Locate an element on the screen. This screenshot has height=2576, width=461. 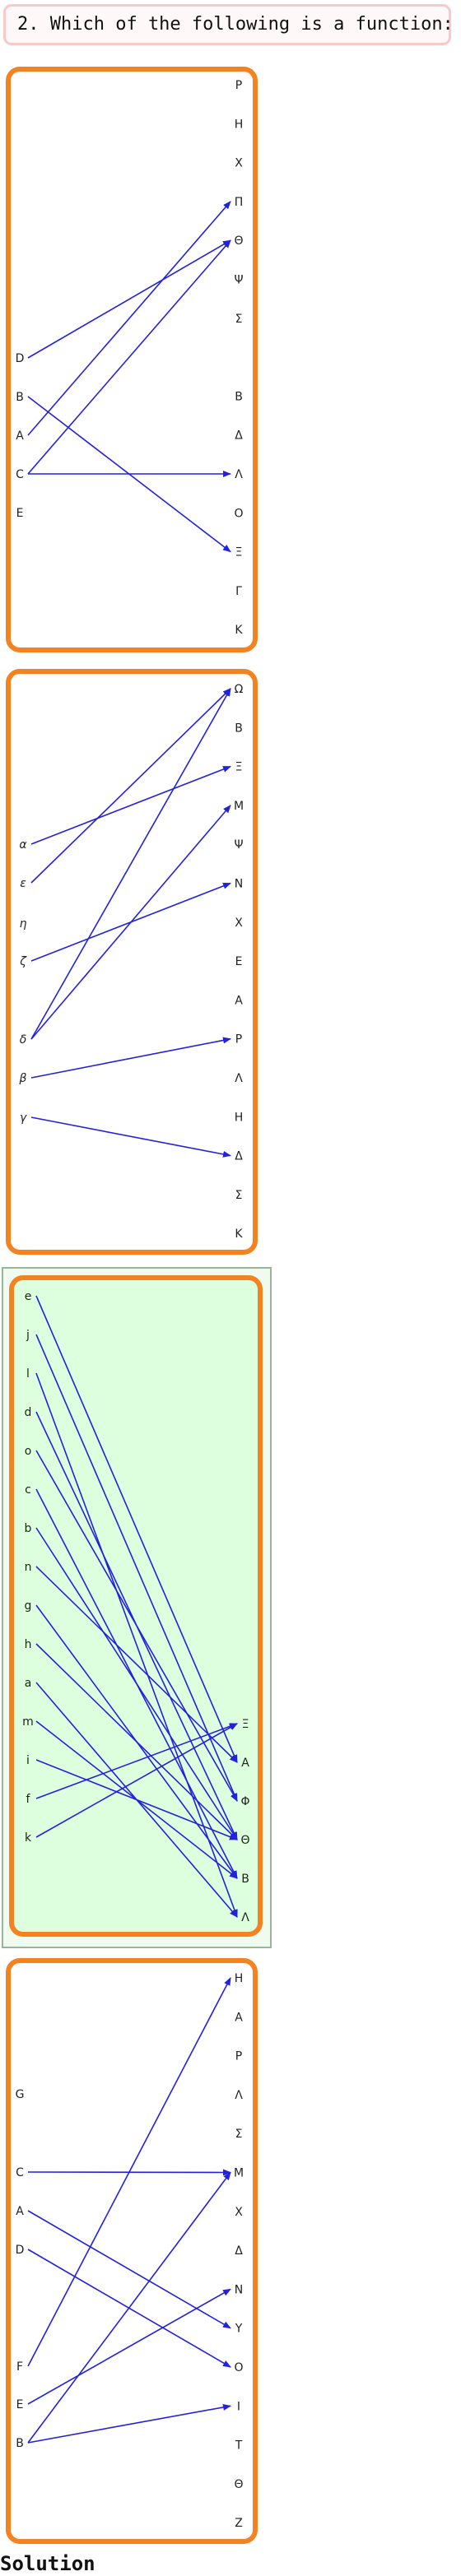
domain-label: η is located at coordinates (23, 924).